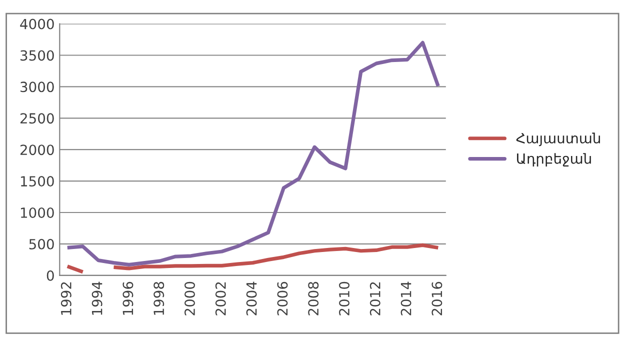  I want to click on y-tick-label: 4000, so click(37, 24).